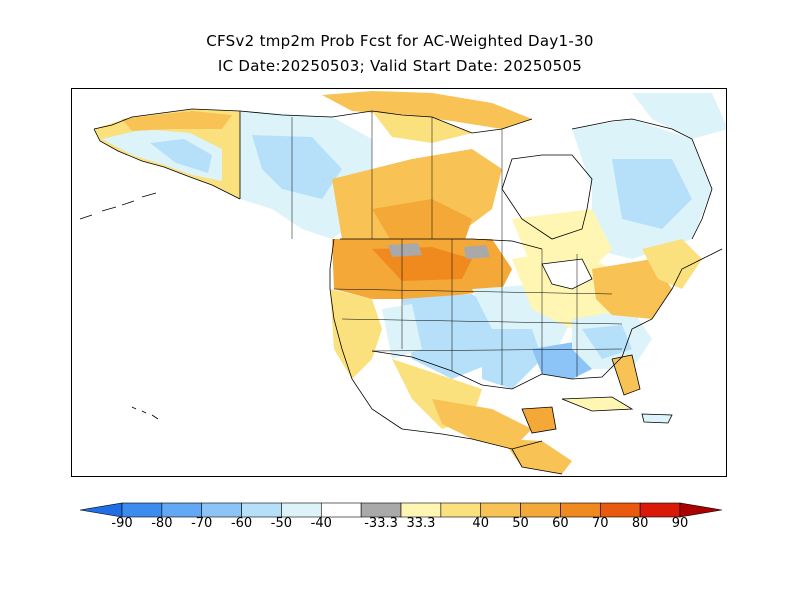 The image size is (800, 600). I want to click on colorbar, so click(401, 510).